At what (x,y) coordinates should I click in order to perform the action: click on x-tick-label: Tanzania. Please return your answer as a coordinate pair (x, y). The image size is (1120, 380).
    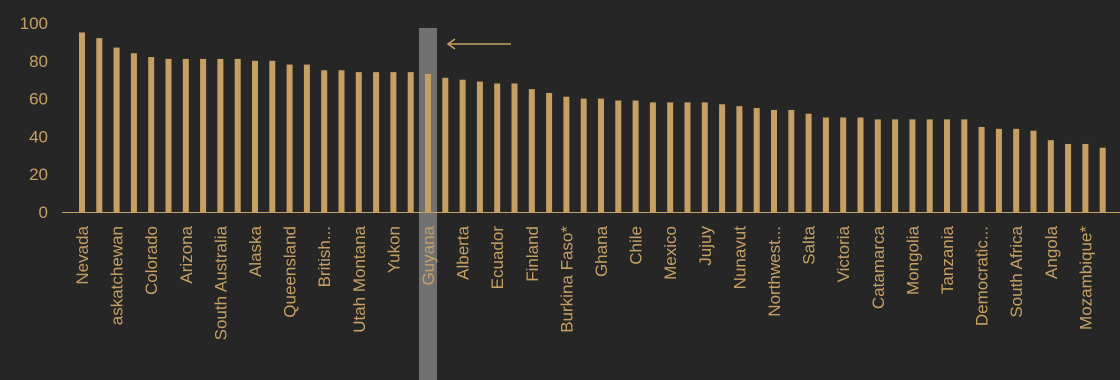
    Looking at the image, I should click on (947, 259).